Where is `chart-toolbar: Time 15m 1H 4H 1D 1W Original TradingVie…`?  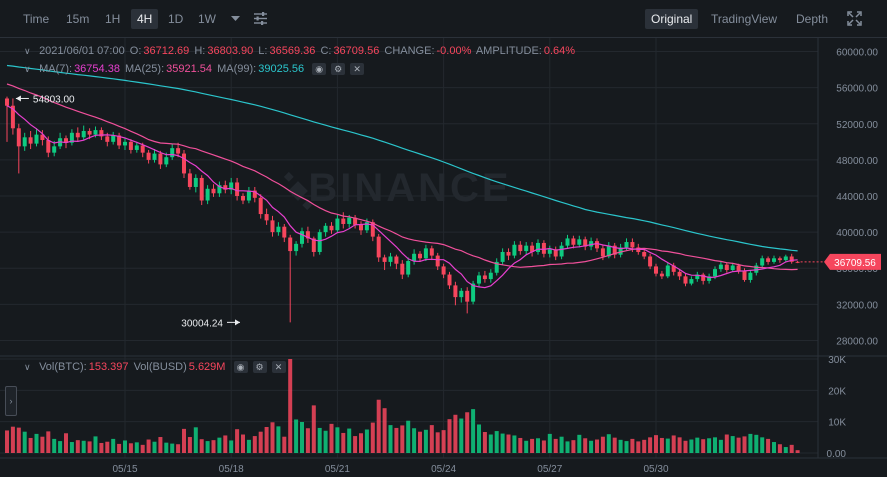 chart-toolbar: Time 15m 1H 4H 1D 1W Original TradingVie… is located at coordinates (443, 19).